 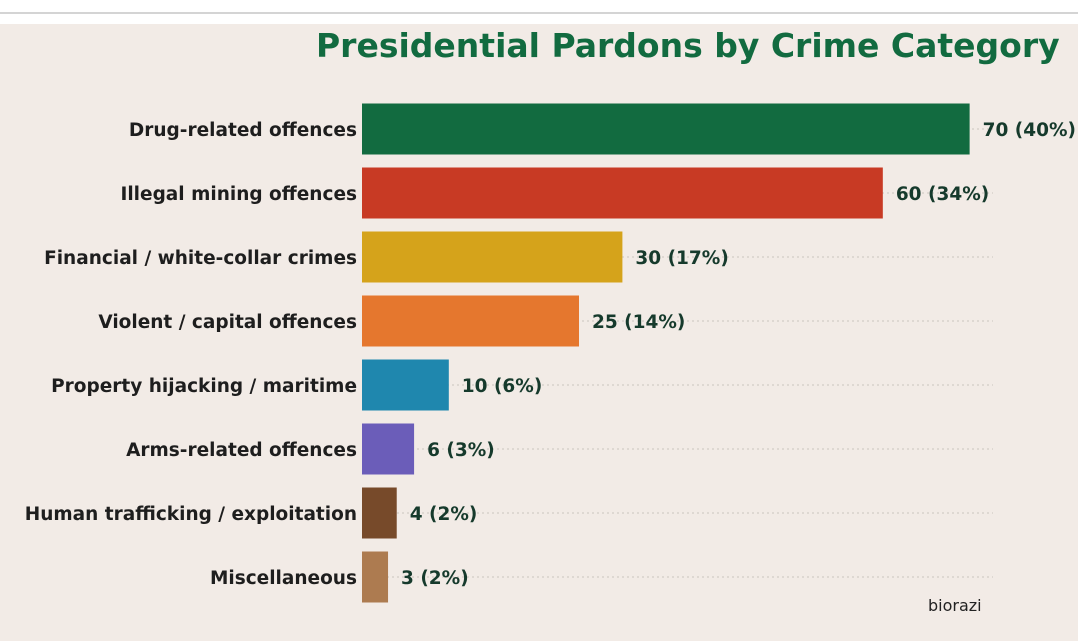 What do you see at coordinates (955, 605) in the screenshot?
I see `watermark: biorazi` at bounding box center [955, 605].